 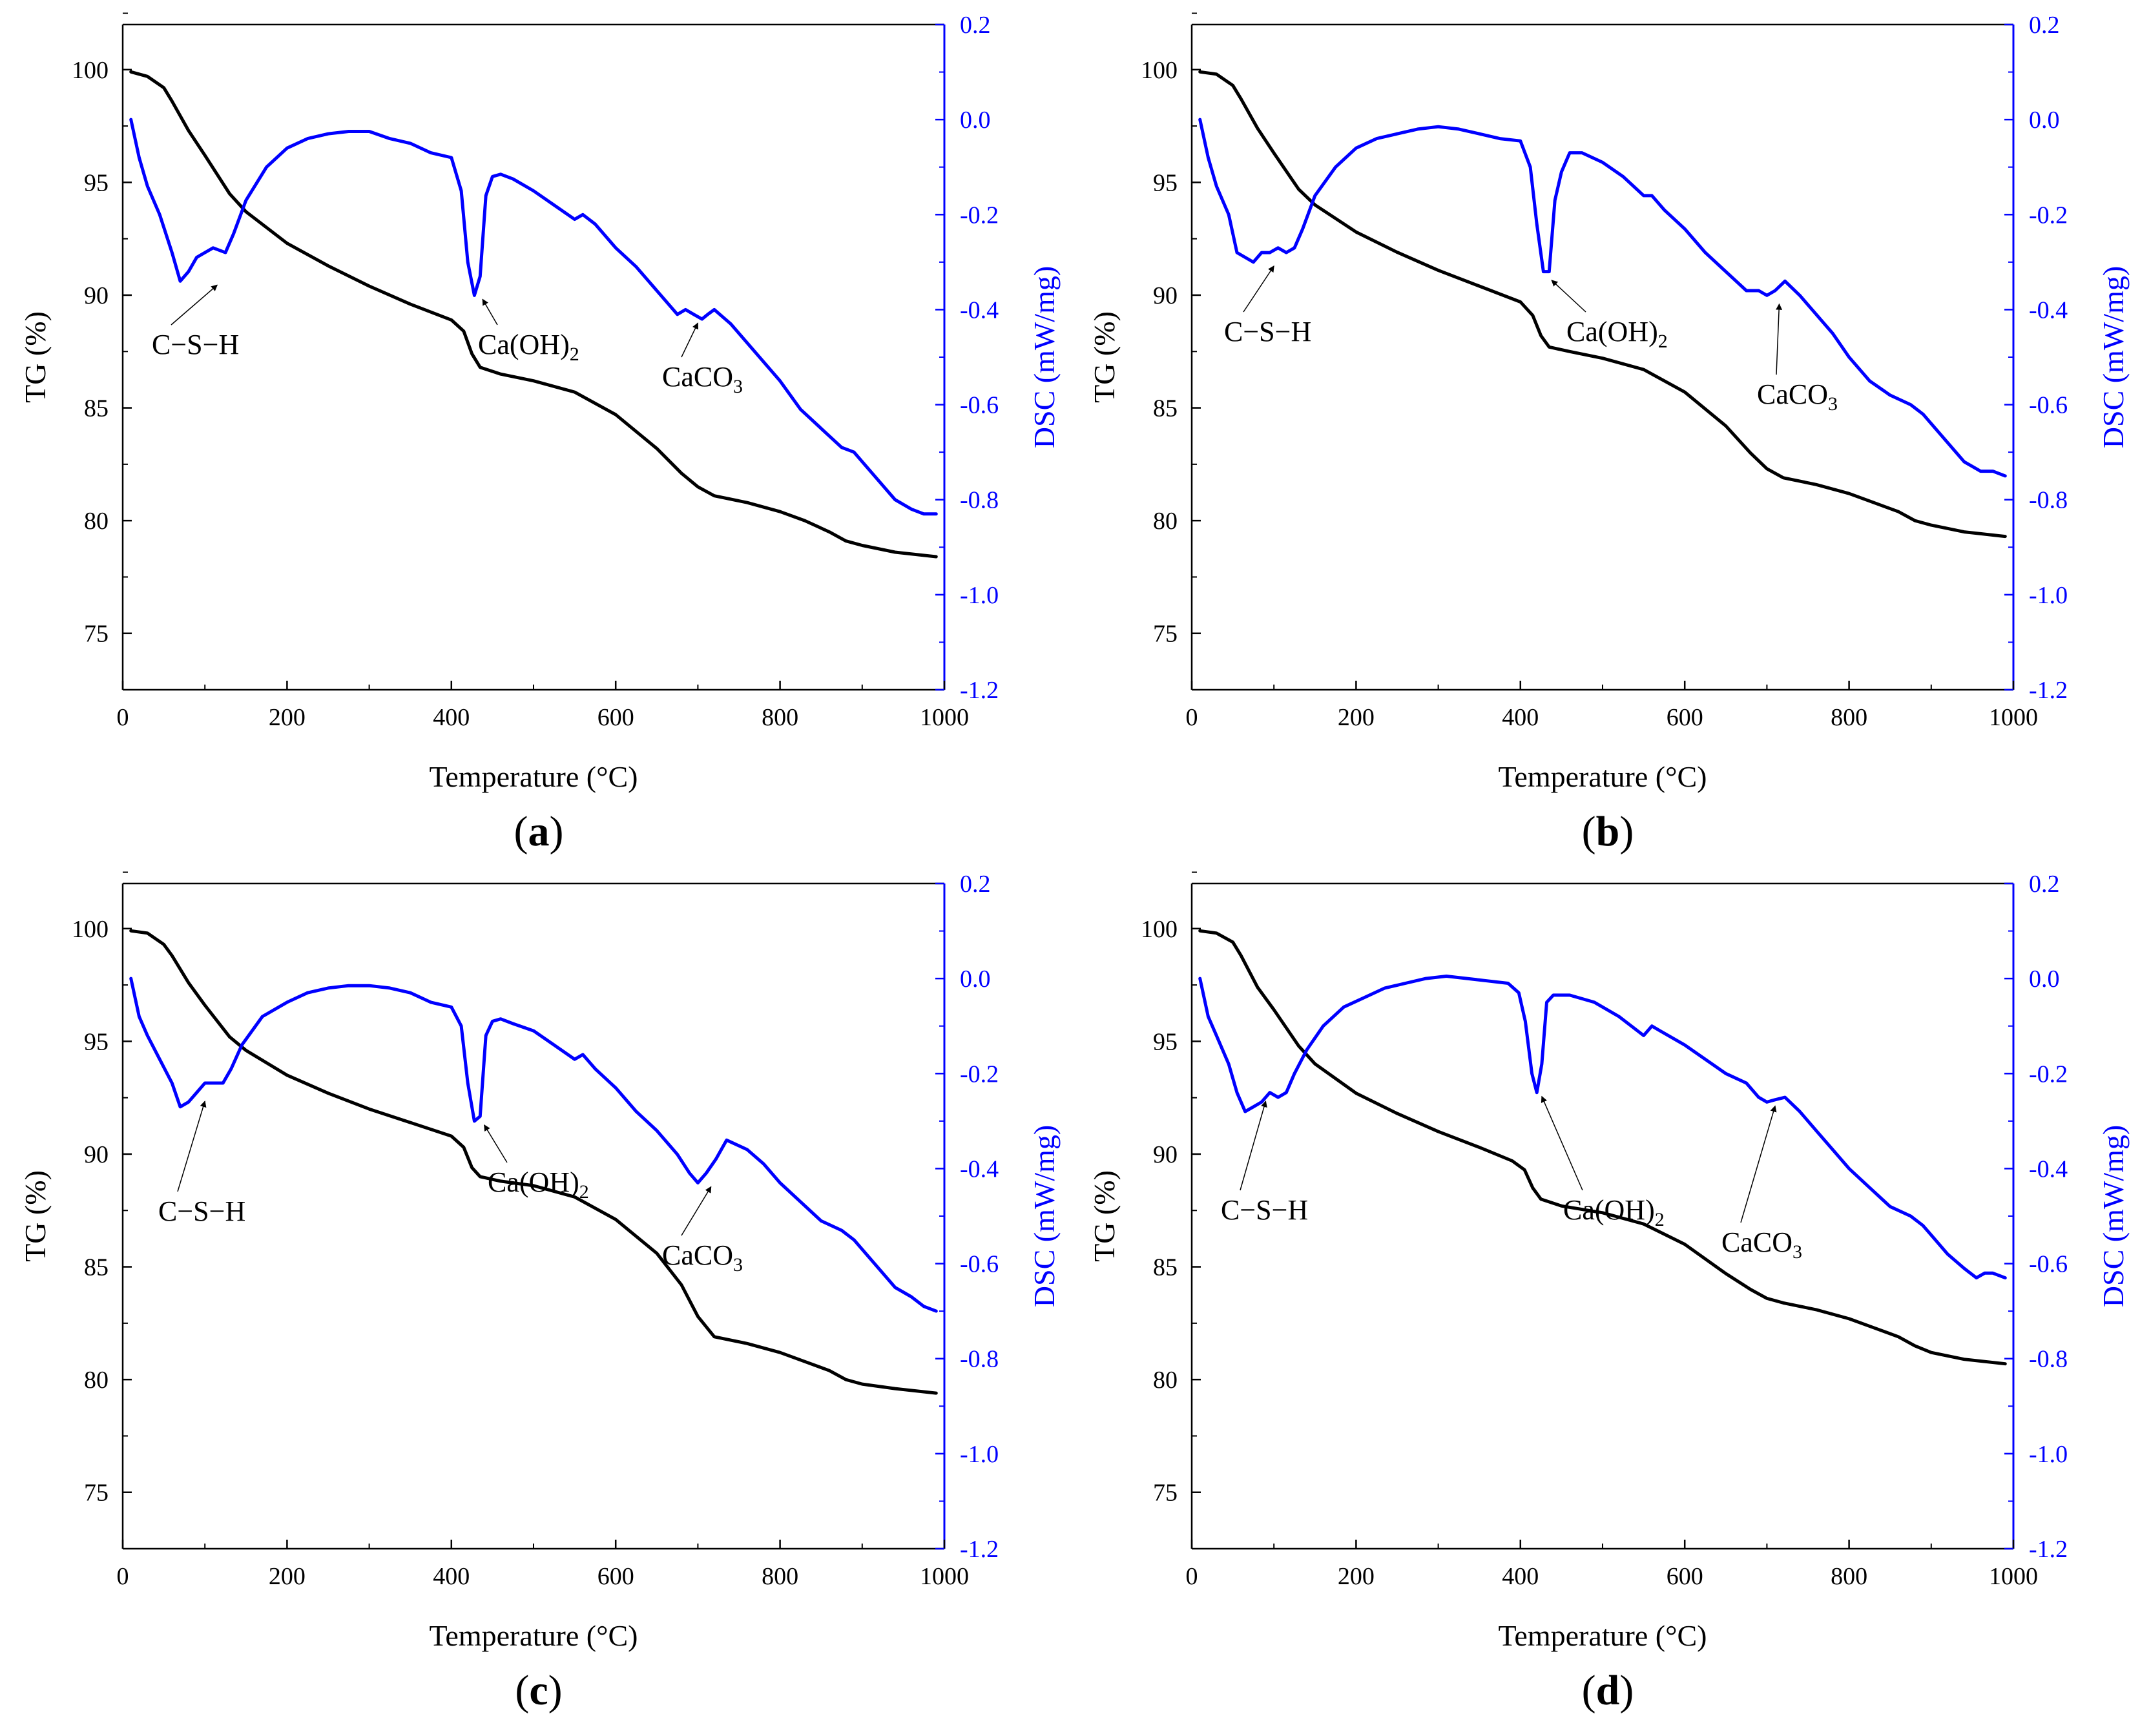 What do you see at coordinates (1607, 1690) in the screenshot?
I see `panel-label-d: (d)` at bounding box center [1607, 1690].